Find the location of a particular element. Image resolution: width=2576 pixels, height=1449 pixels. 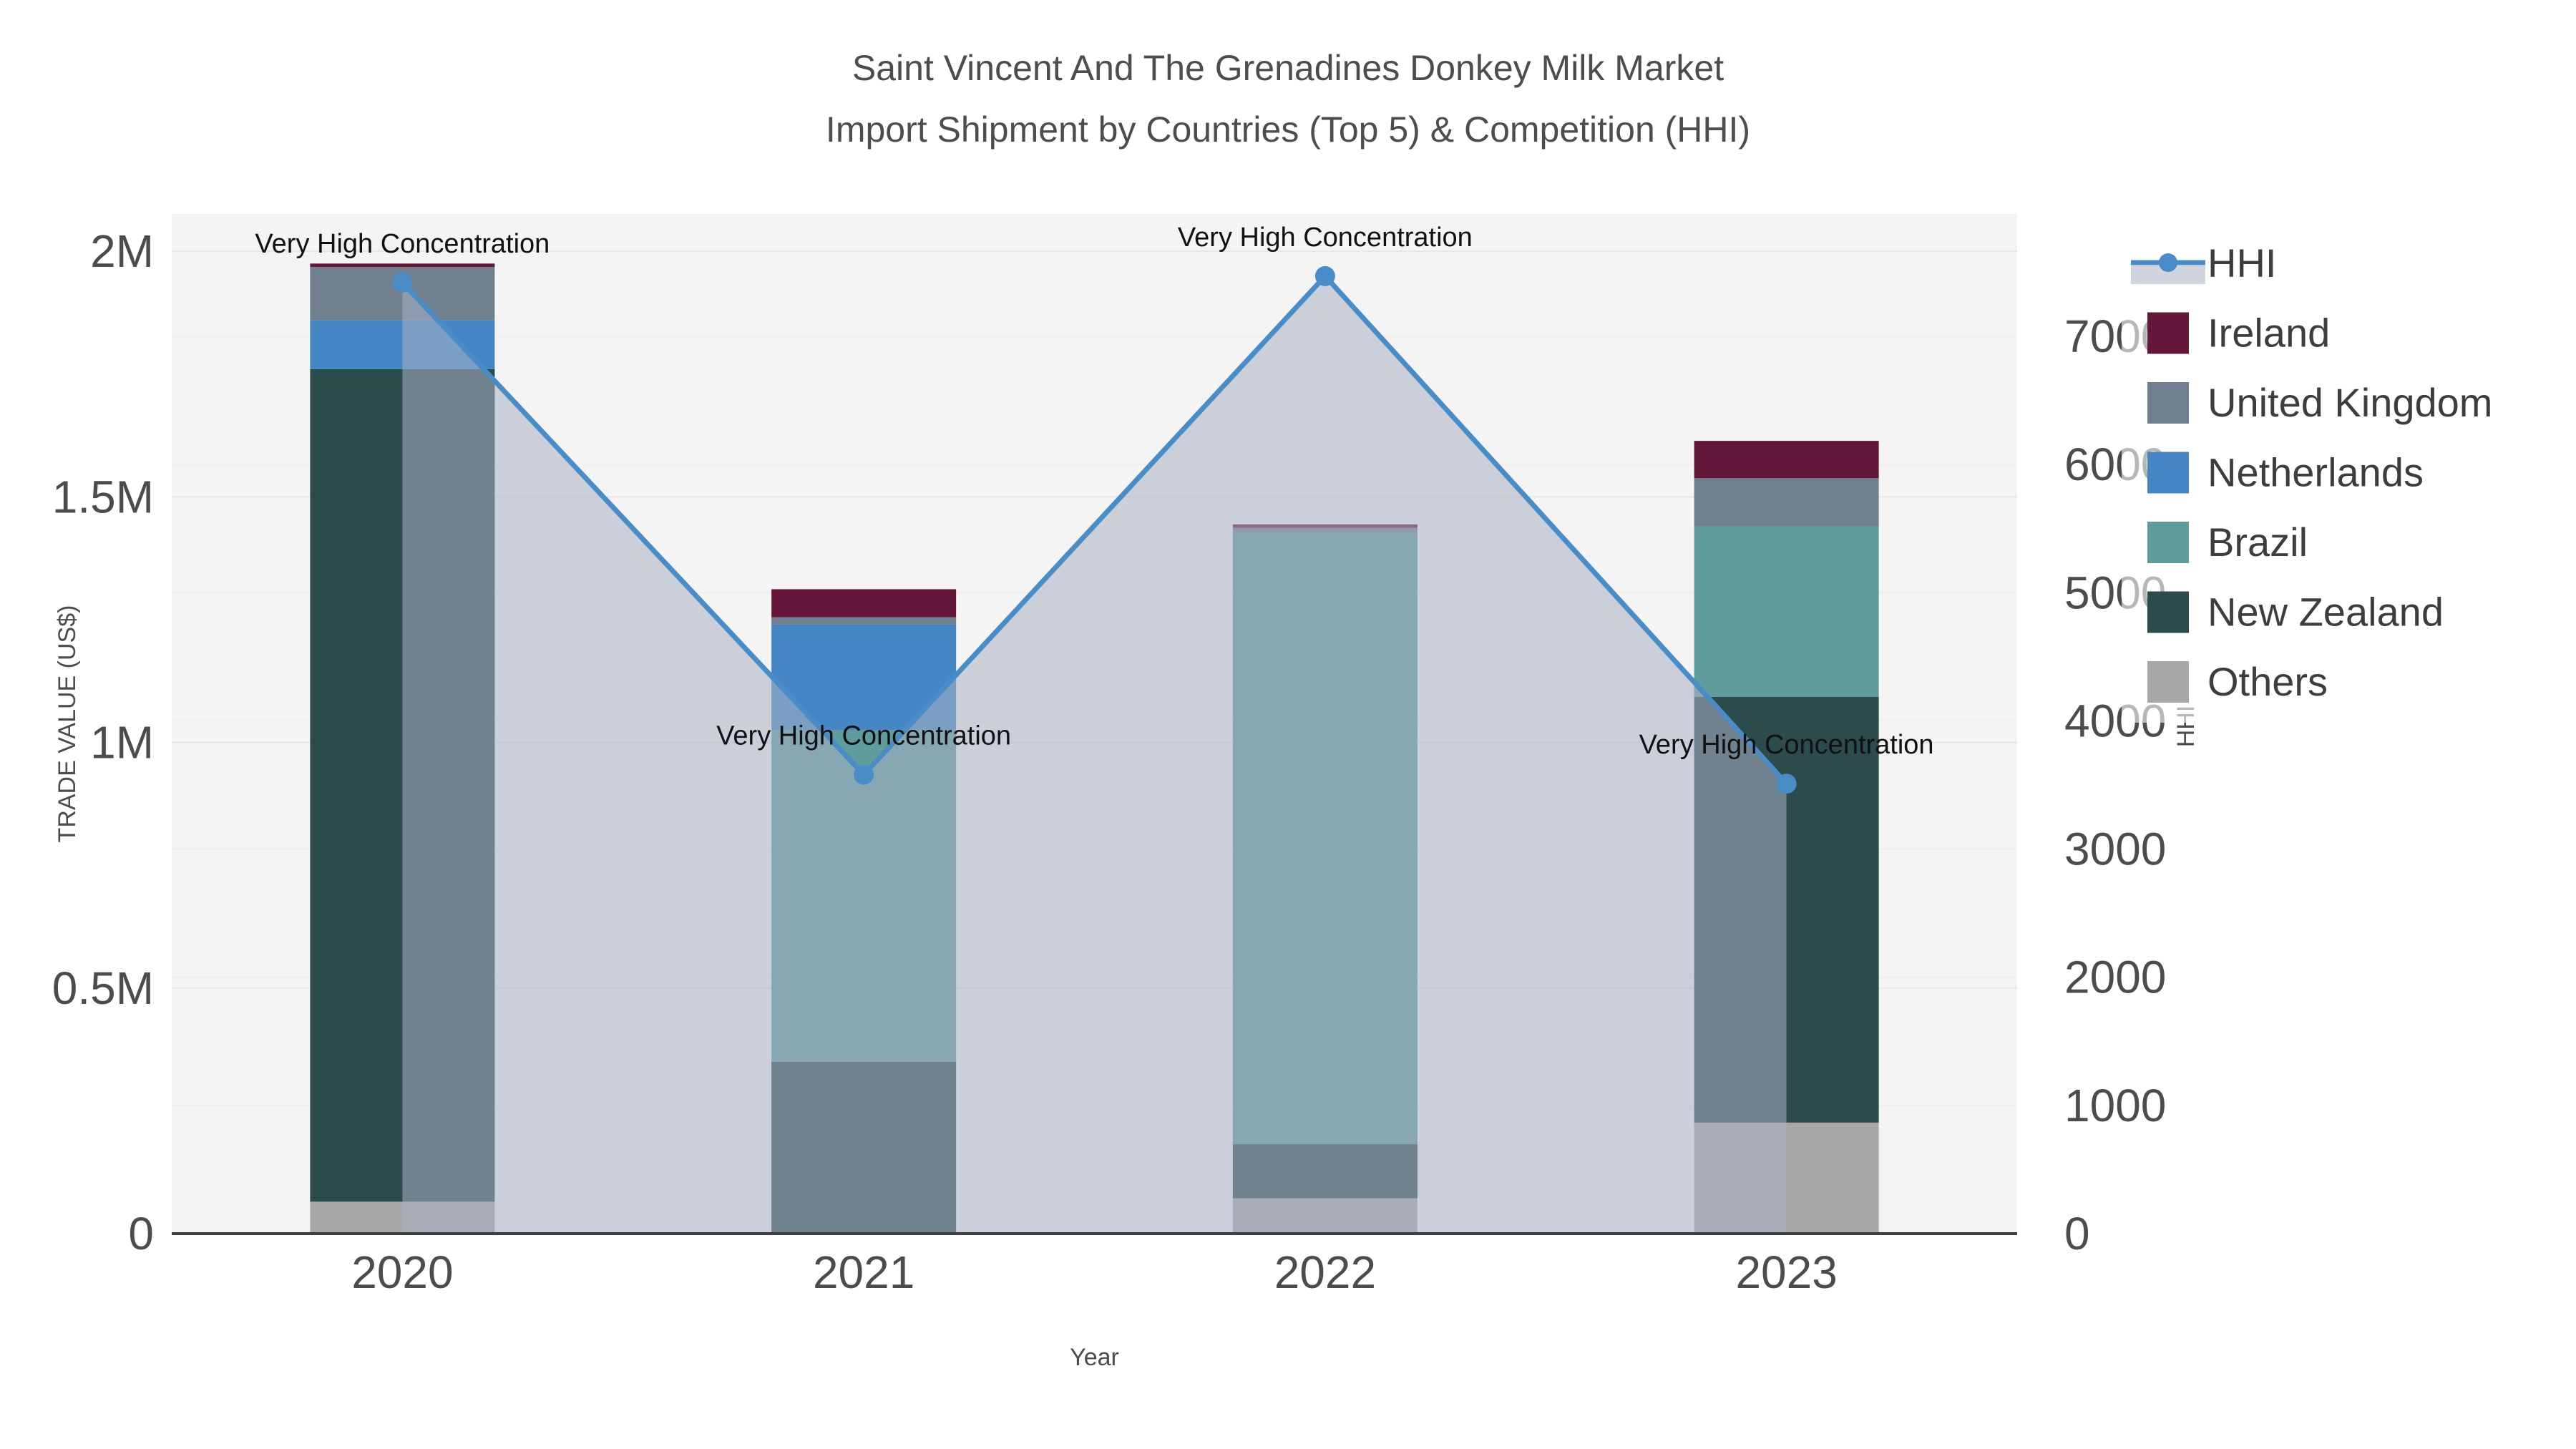

bar-segment-brazil-2023 is located at coordinates (1786, 611).